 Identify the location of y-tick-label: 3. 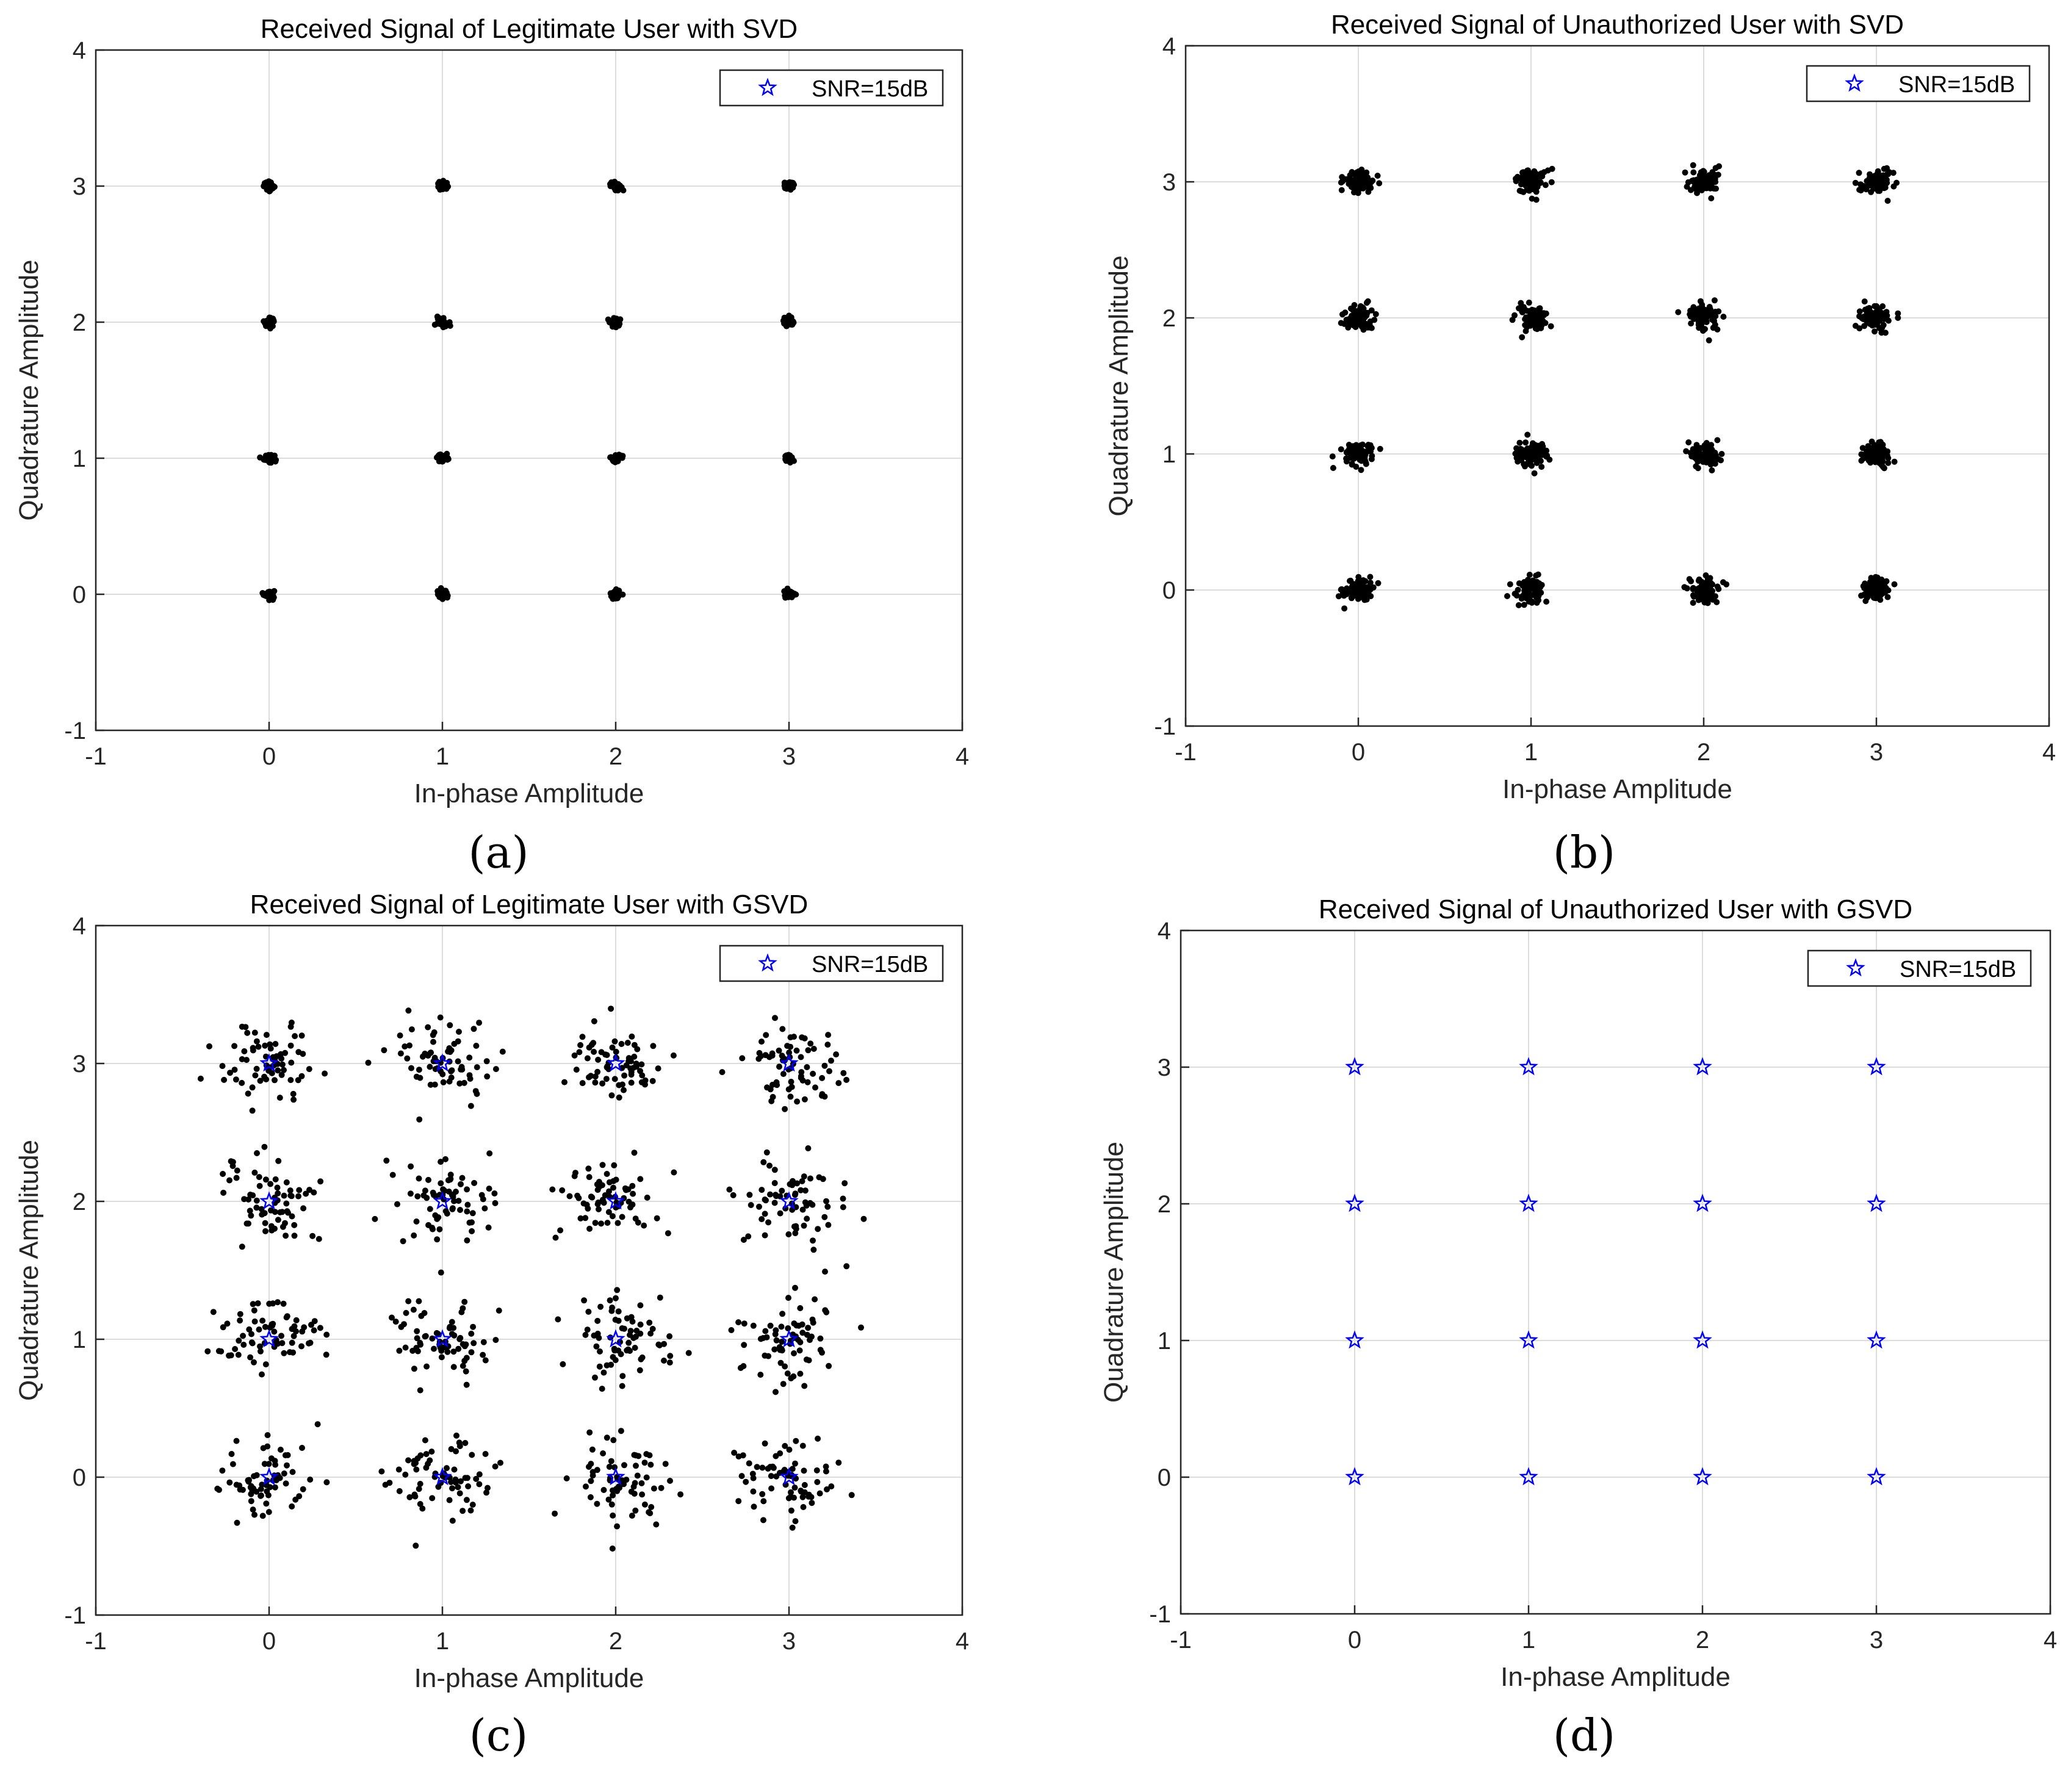
(1164, 1067).